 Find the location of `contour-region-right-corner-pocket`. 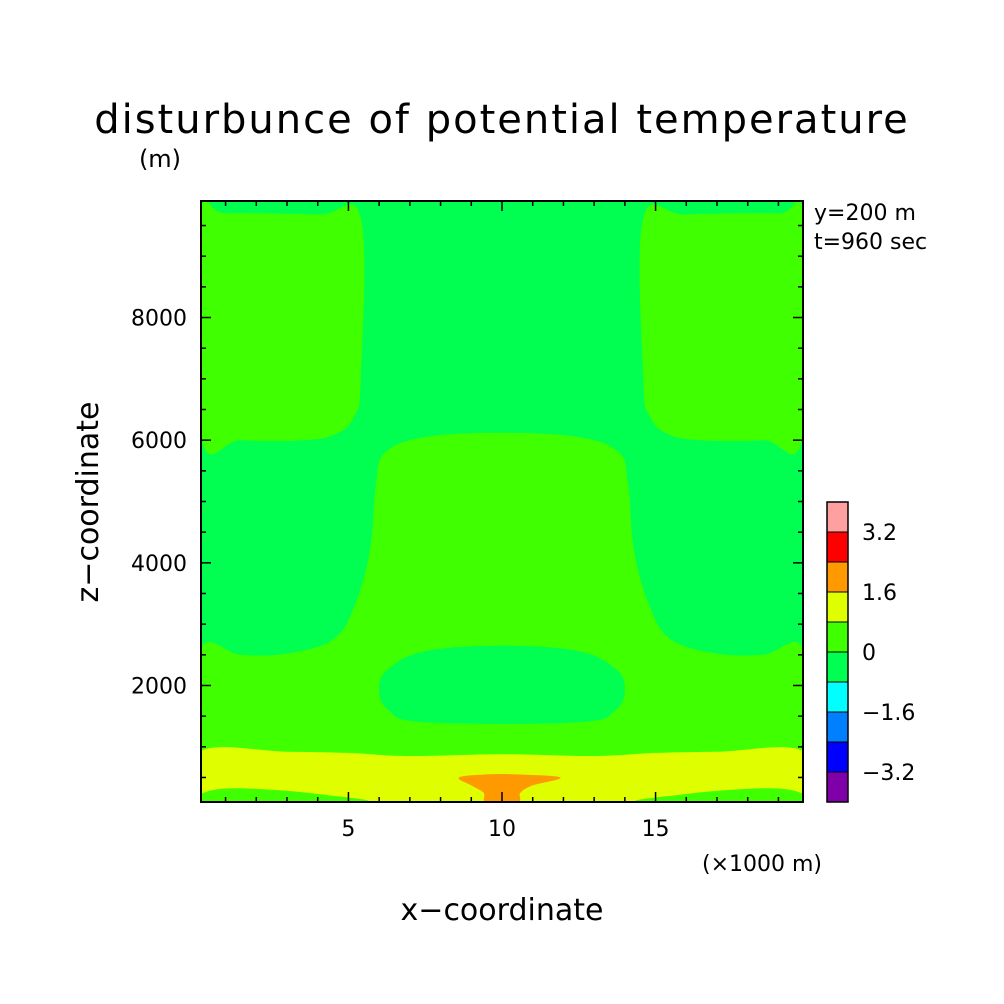

contour-region-right-corner-pocket is located at coordinates (719, 795).